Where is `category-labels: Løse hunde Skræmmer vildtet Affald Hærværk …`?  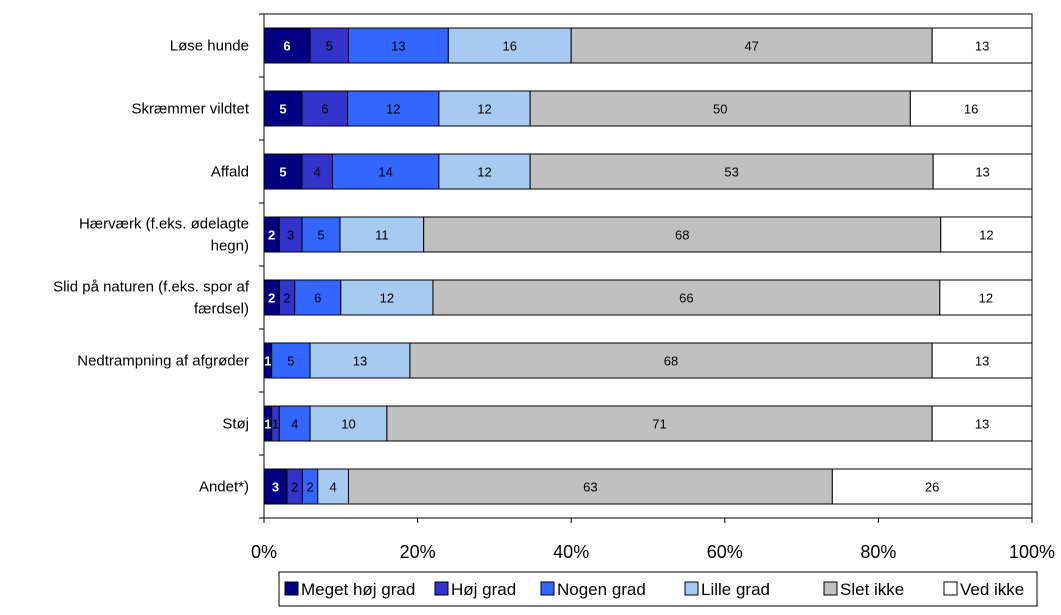
category-labels: Løse hunde Skræmmer vildtet Affald Hærværk … is located at coordinates (151, 267).